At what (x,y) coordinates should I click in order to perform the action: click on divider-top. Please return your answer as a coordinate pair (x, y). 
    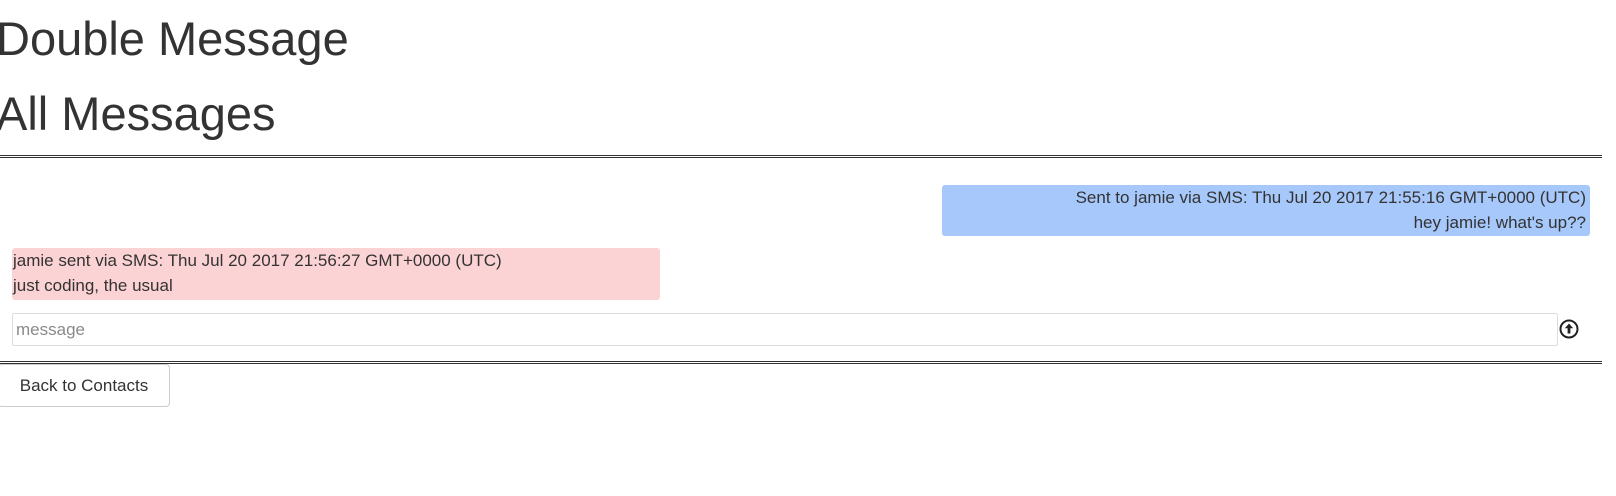
    Looking at the image, I should click on (801, 156).